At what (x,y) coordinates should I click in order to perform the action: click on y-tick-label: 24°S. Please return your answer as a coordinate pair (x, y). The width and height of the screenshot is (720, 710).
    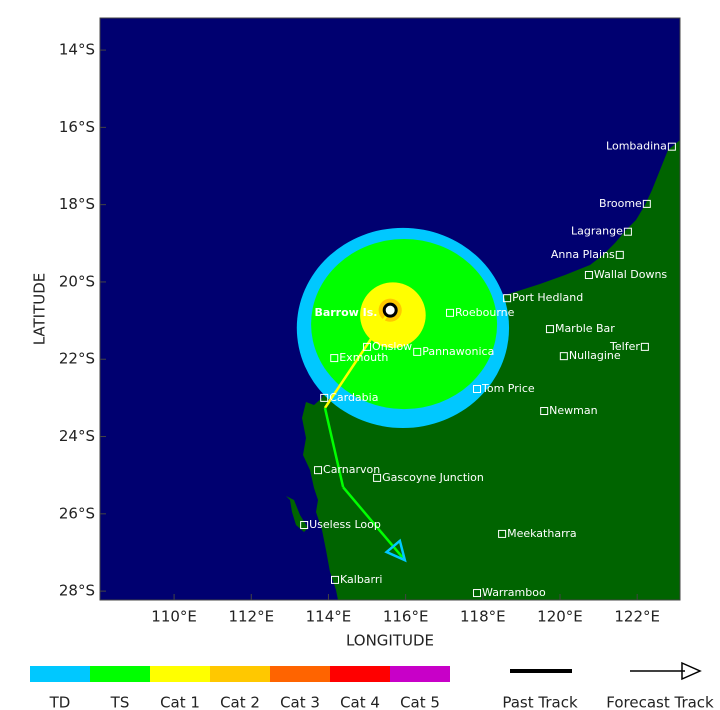
    Looking at the image, I should click on (77, 436).